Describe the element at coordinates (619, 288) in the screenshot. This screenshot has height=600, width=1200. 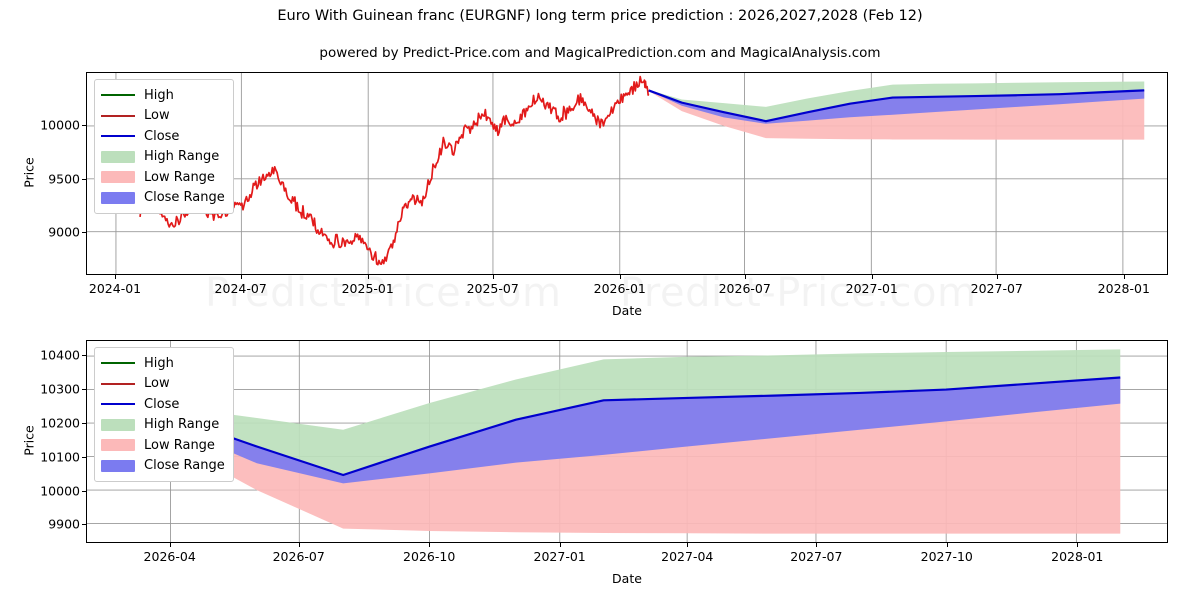
I see `x-axis-tick-label: 2026-01` at that location.